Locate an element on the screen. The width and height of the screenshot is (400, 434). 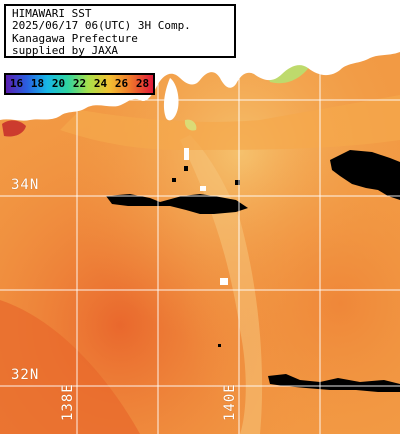
info-line-region: Kanagawa Prefecture is located at coordinates (75, 38).